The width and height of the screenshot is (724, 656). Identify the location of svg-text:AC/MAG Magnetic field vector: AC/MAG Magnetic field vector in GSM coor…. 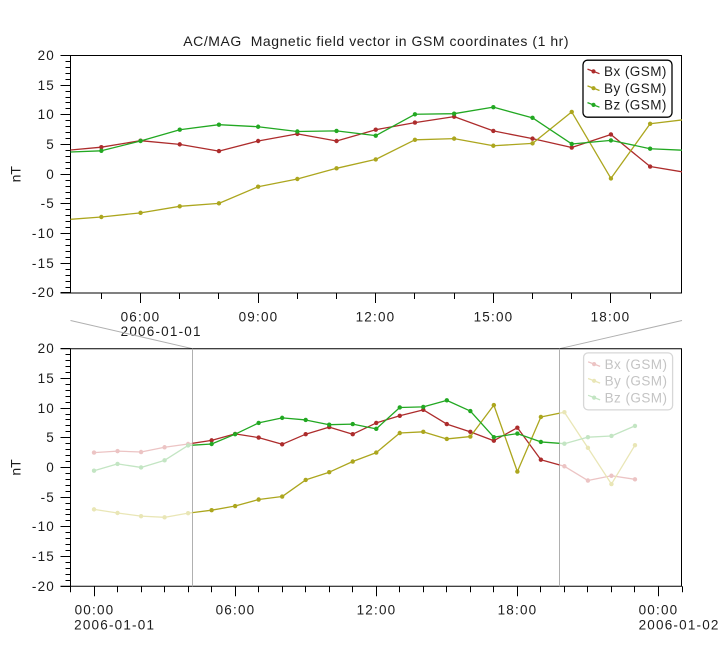
(376, 41).